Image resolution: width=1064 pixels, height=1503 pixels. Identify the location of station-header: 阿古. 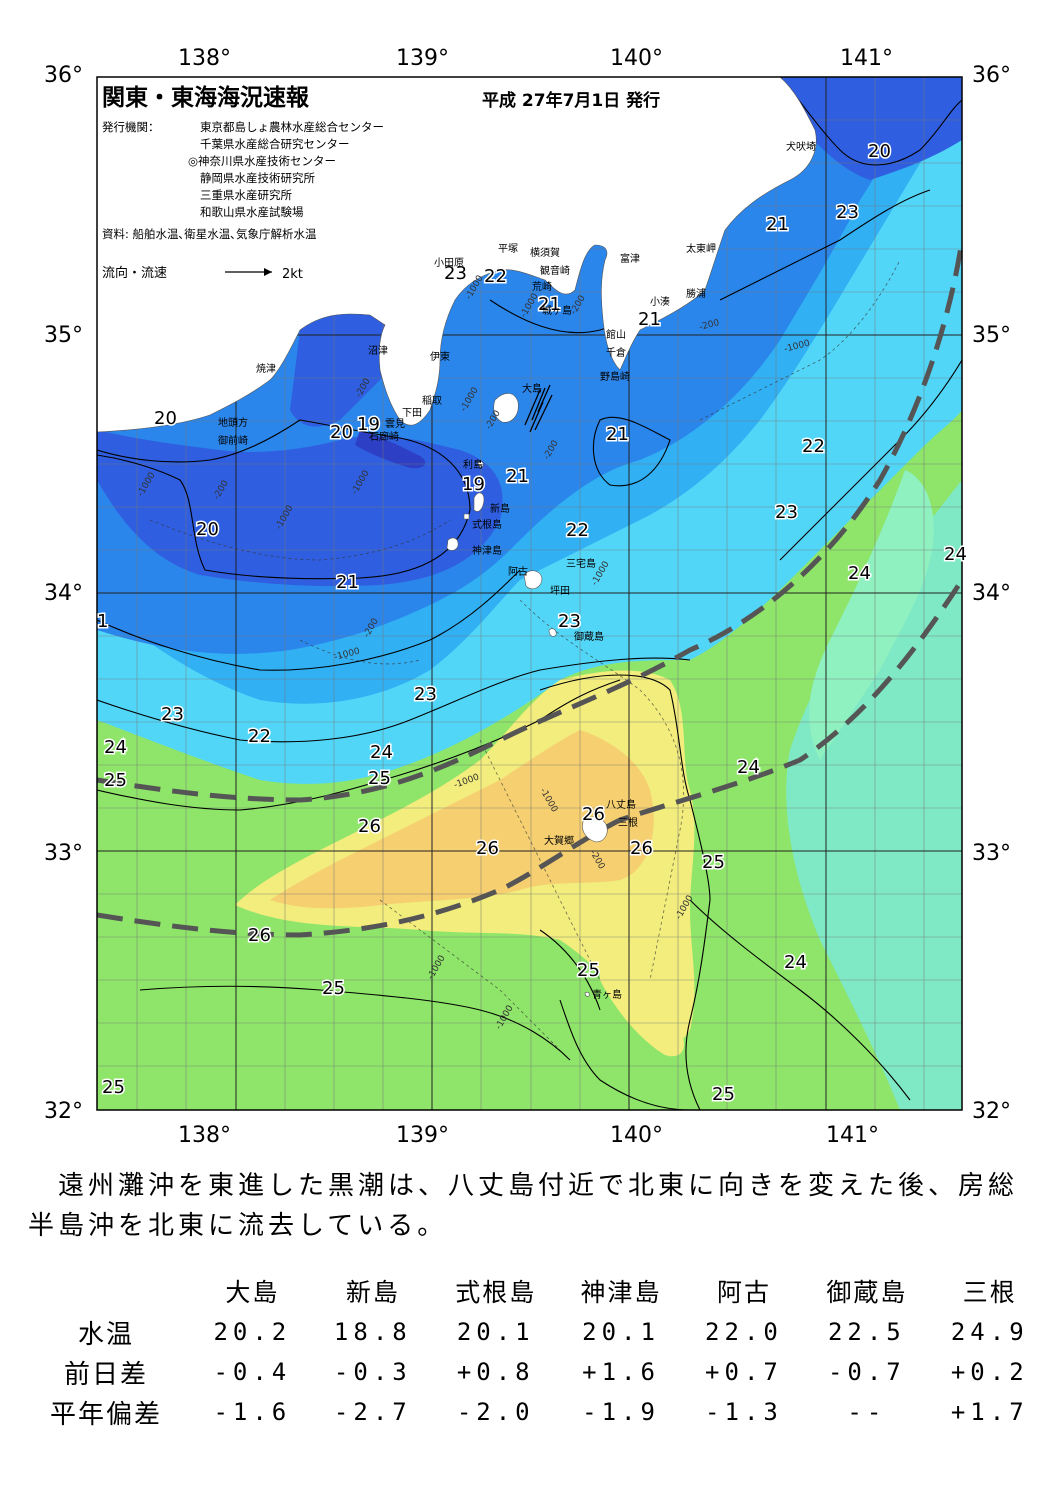
(743, 1292).